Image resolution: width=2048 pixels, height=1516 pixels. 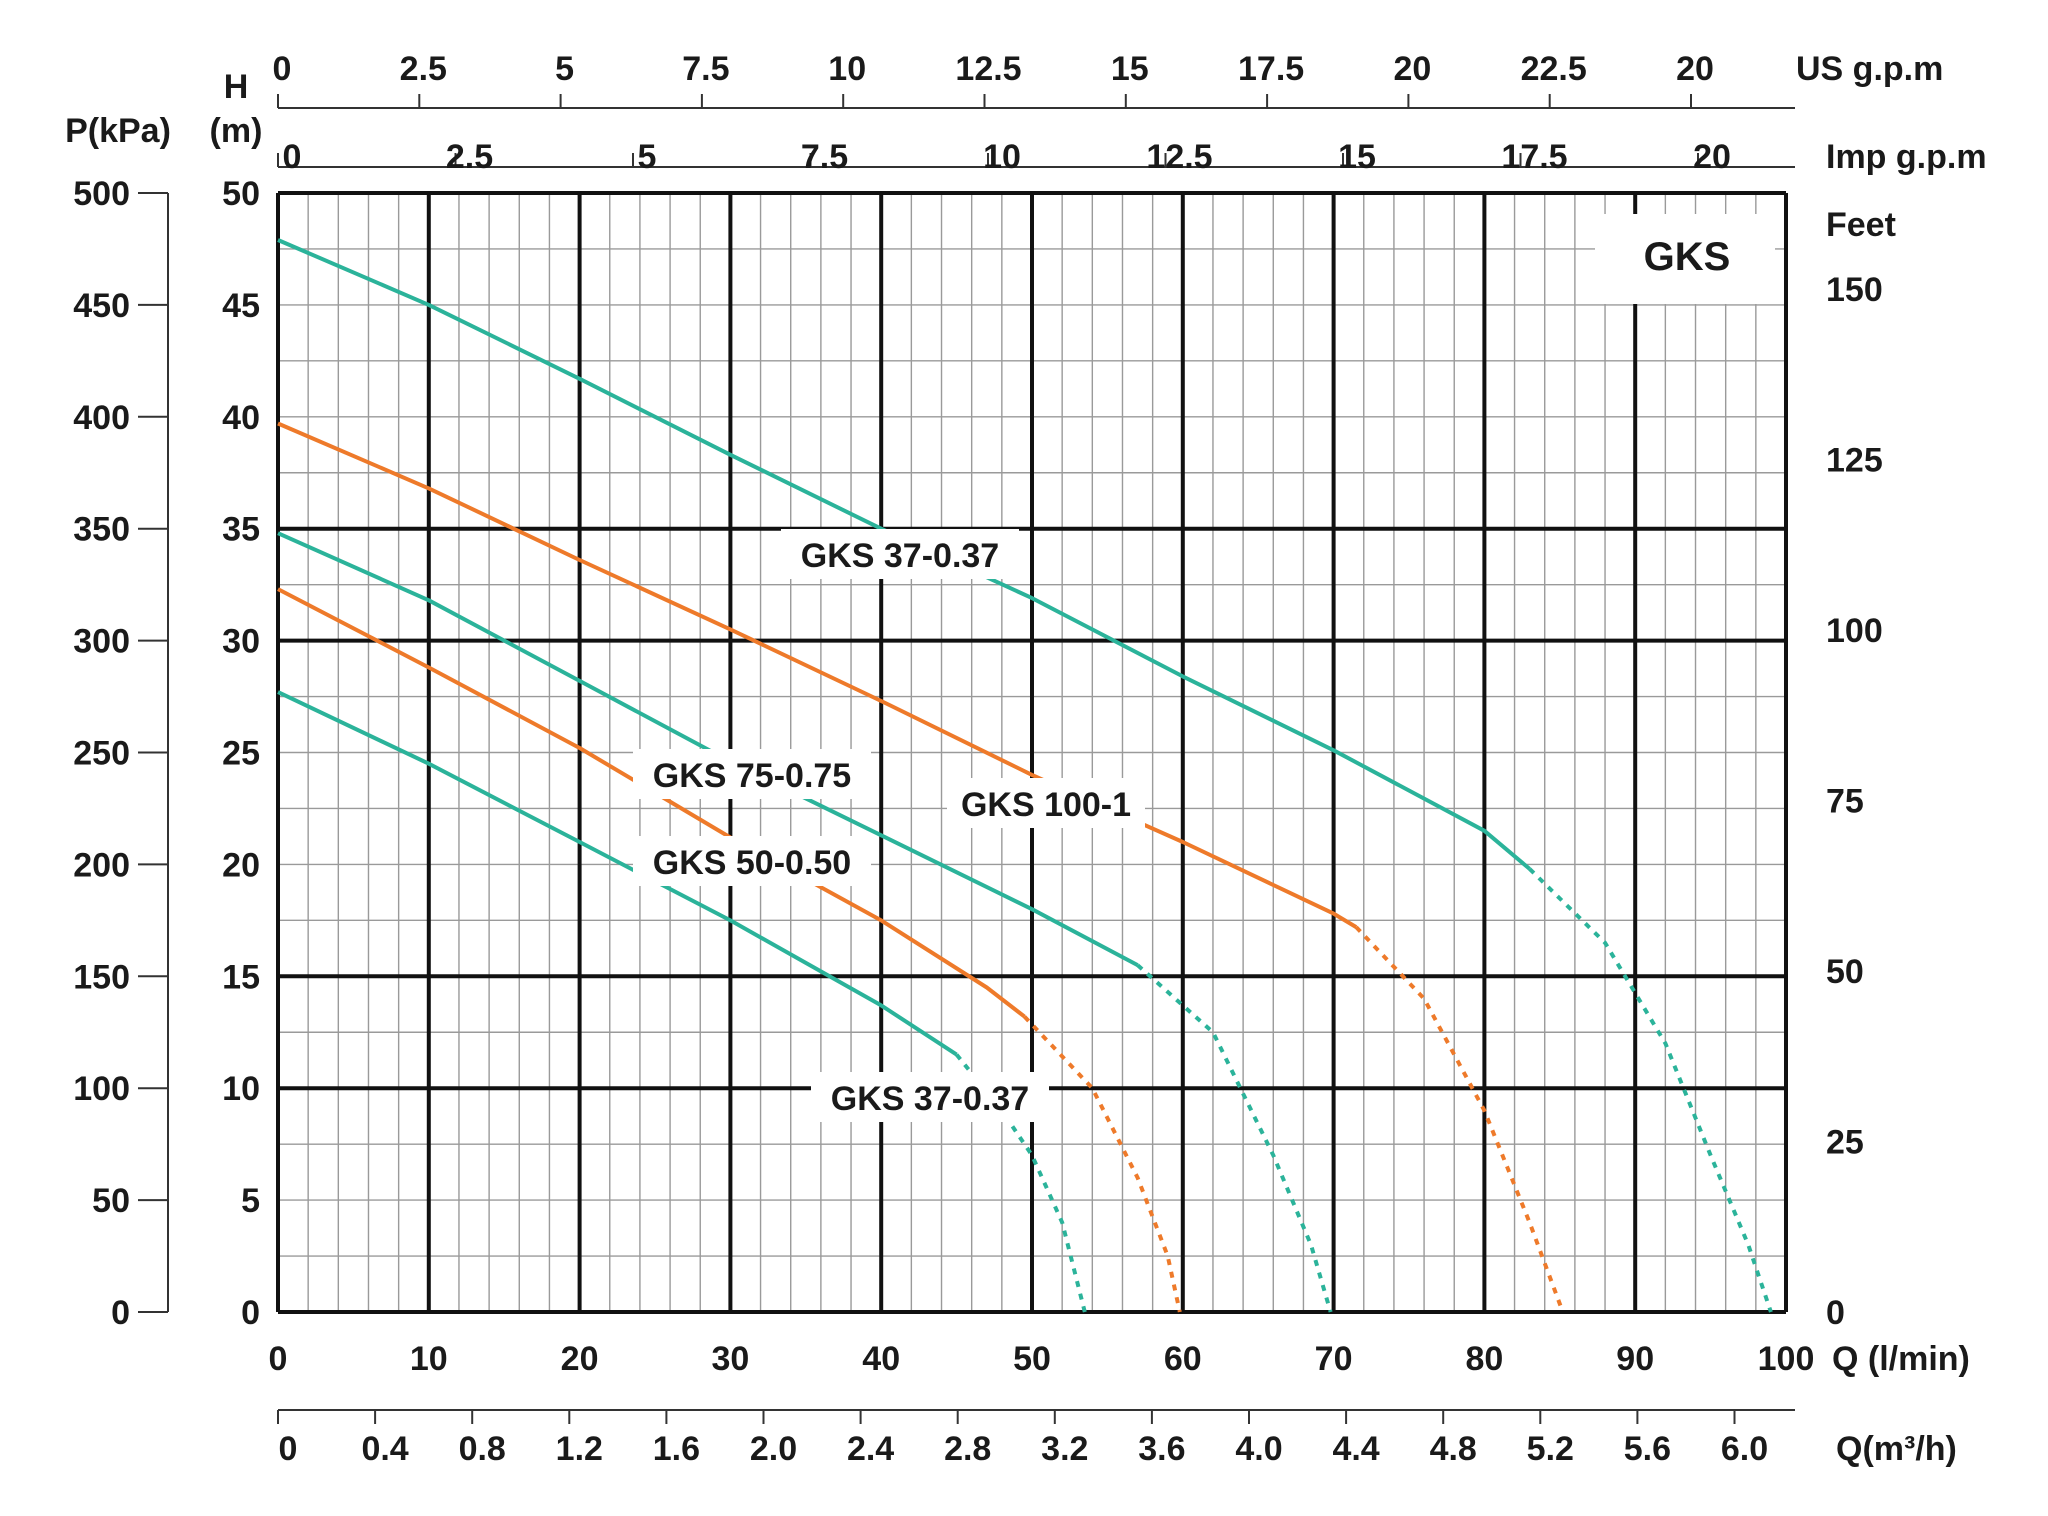 What do you see at coordinates (1002, 157) in the screenshot?
I see `imp-gpm-tick-label: 10` at bounding box center [1002, 157].